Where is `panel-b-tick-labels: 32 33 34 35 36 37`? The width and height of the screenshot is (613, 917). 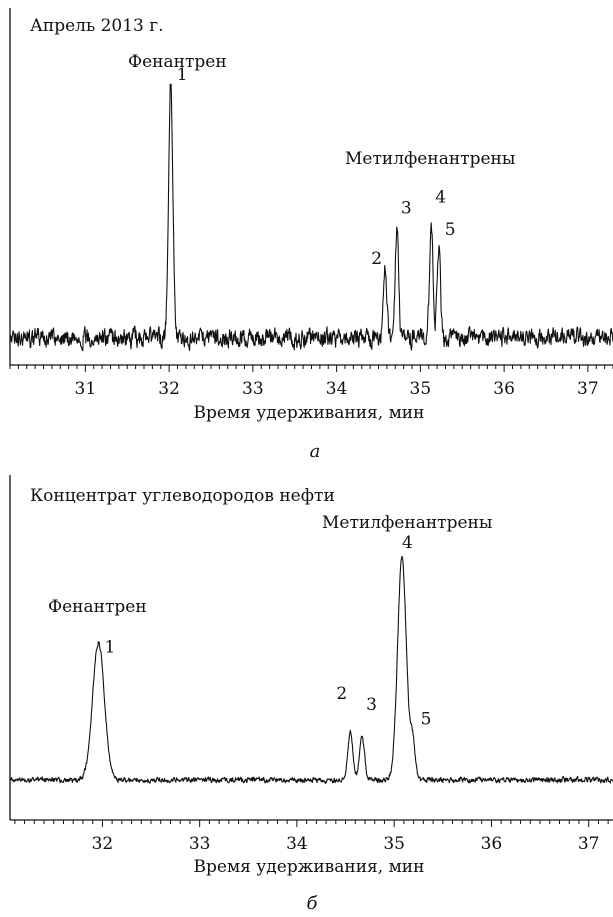 panel-b-tick-labels: 32 33 34 35 36 37 is located at coordinates (346, 844).